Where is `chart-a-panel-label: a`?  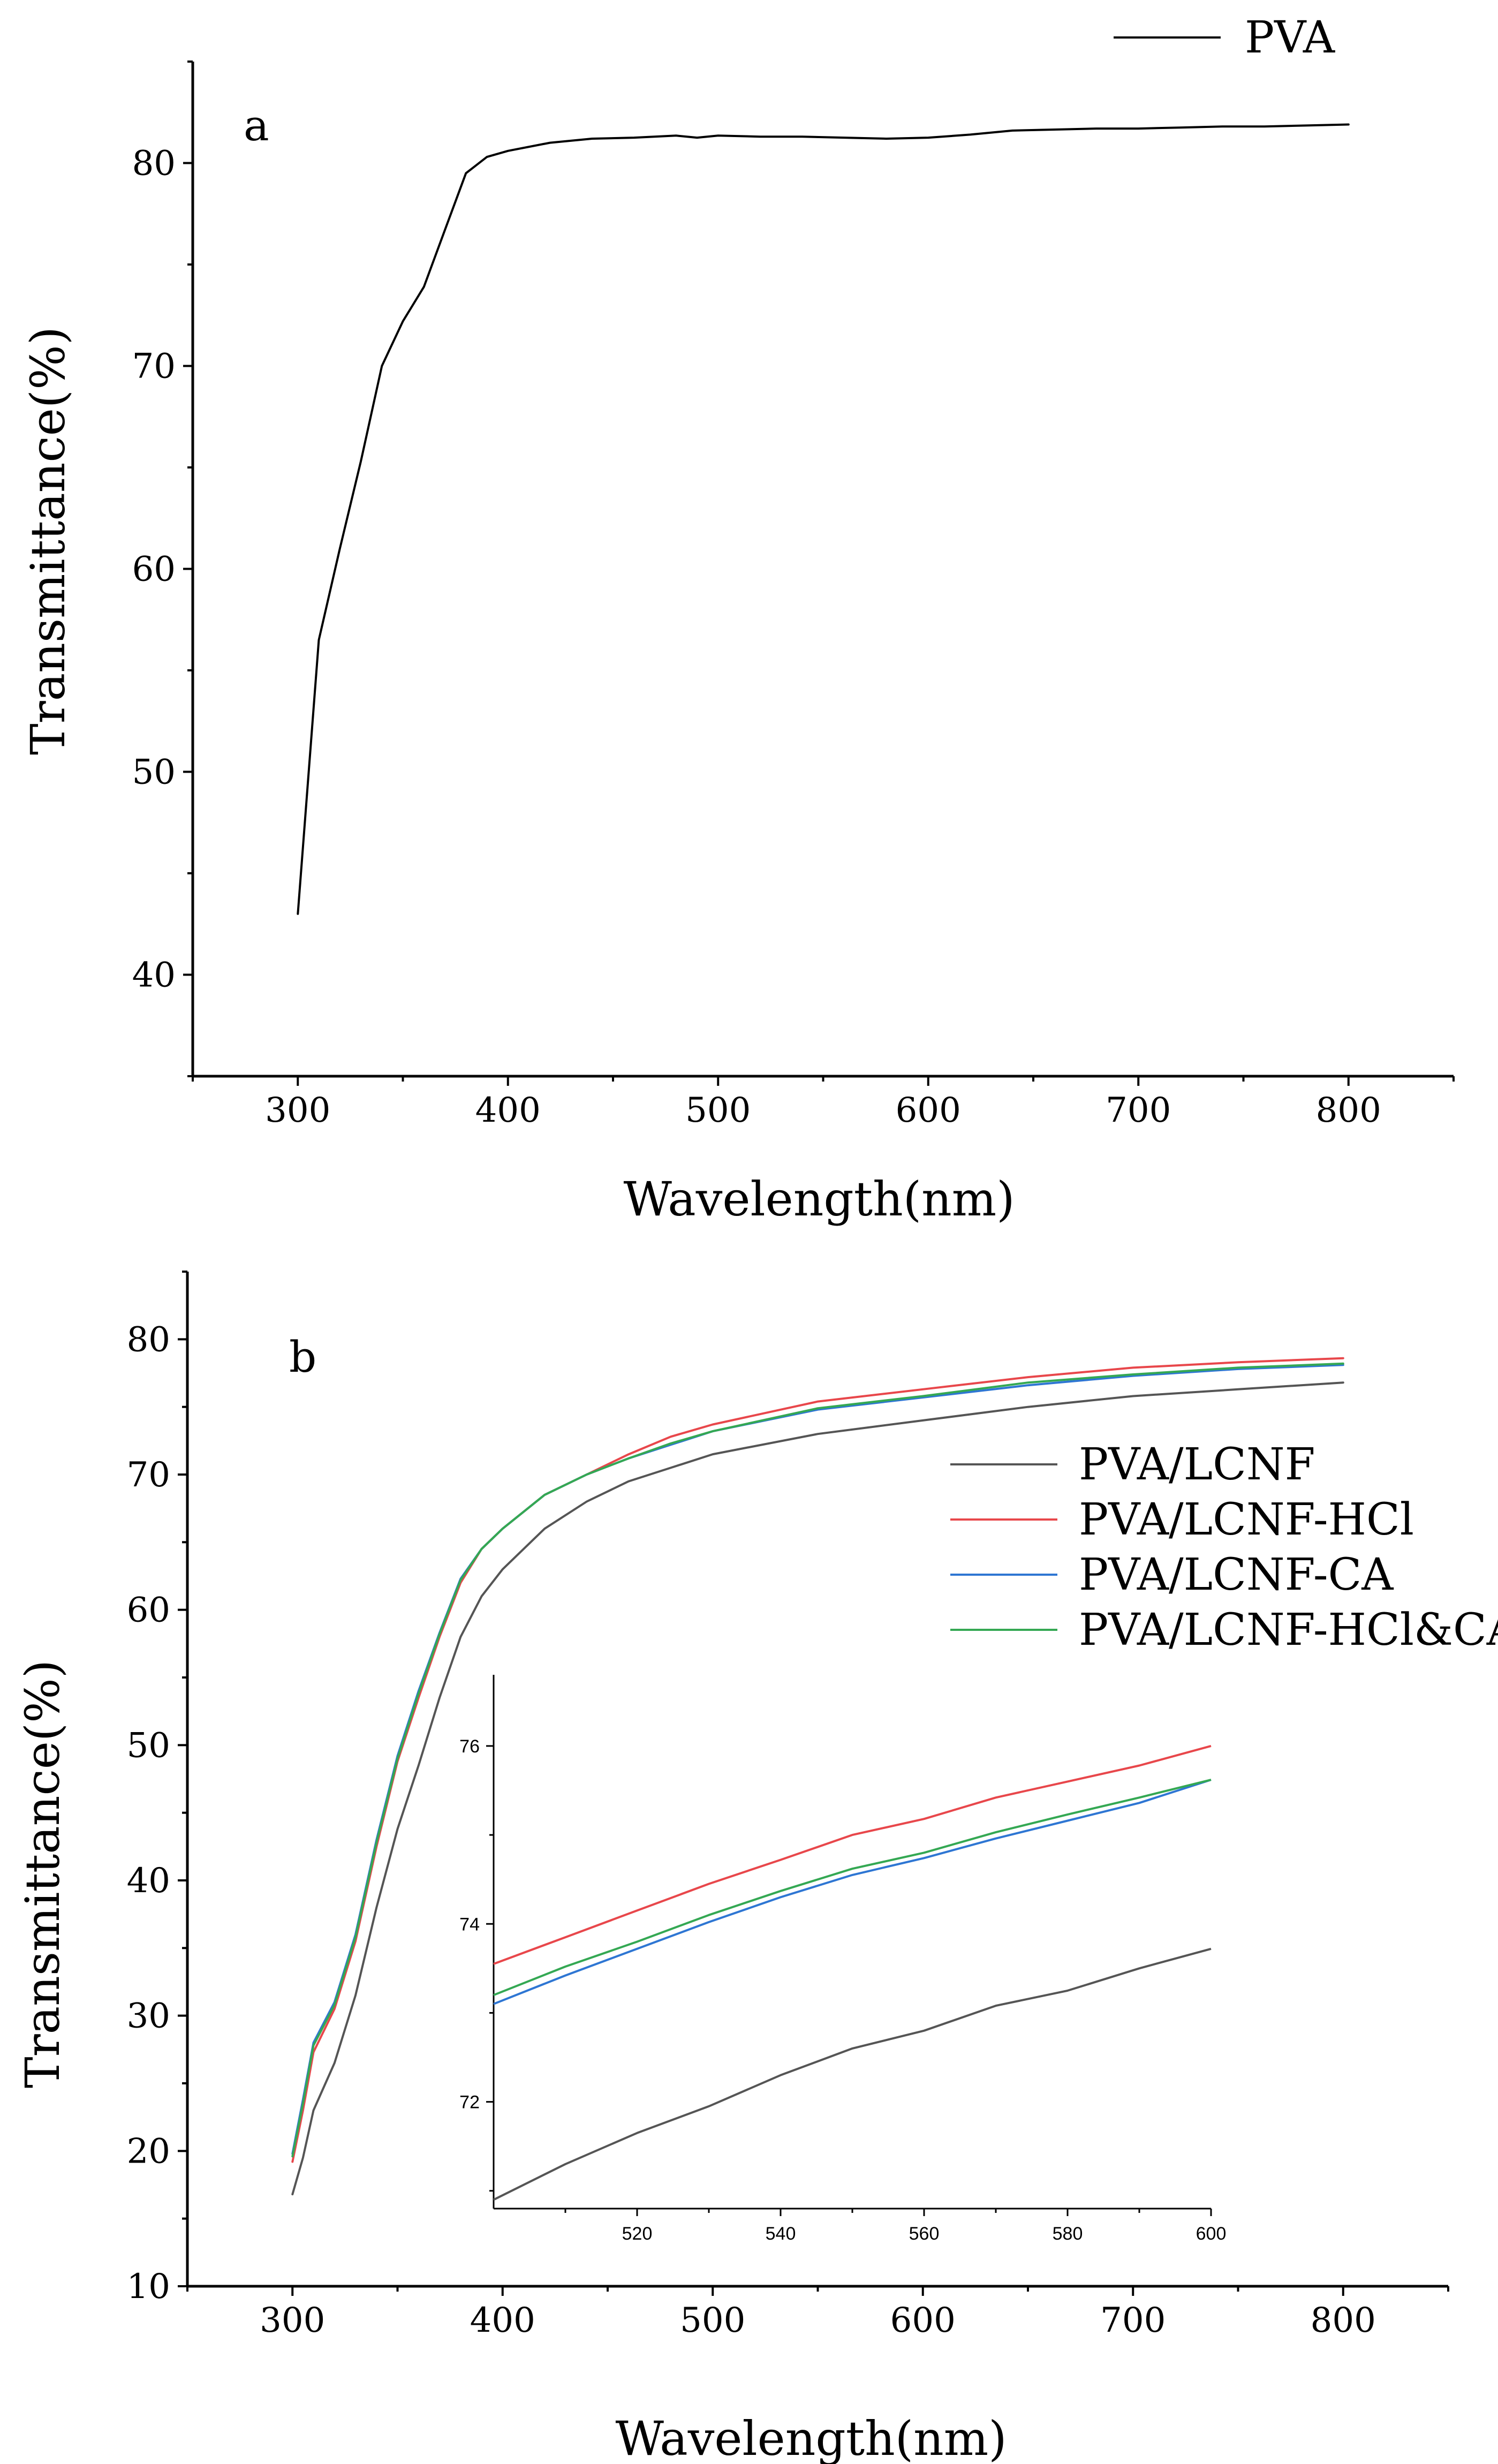
chart-a-panel-label: a is located at coordinates (256, 125).